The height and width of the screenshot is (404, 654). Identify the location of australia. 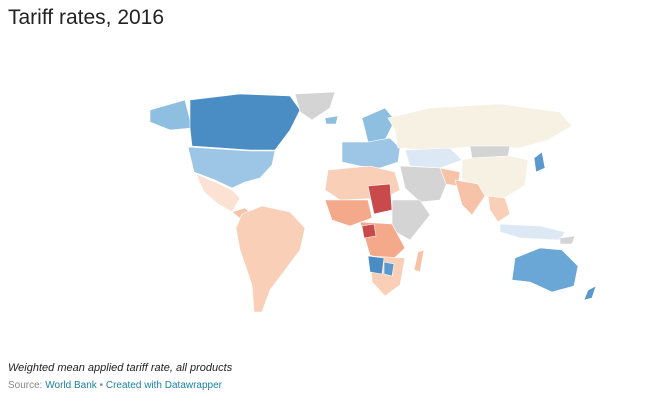
(545, 270).